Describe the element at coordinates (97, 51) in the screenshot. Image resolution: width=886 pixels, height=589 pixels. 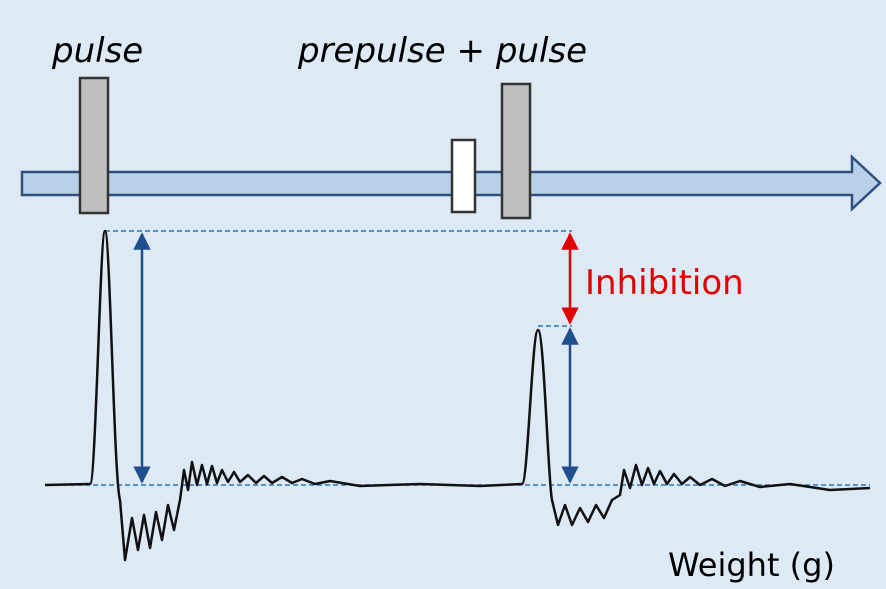
I see `pulse-label: pulse` at that location.